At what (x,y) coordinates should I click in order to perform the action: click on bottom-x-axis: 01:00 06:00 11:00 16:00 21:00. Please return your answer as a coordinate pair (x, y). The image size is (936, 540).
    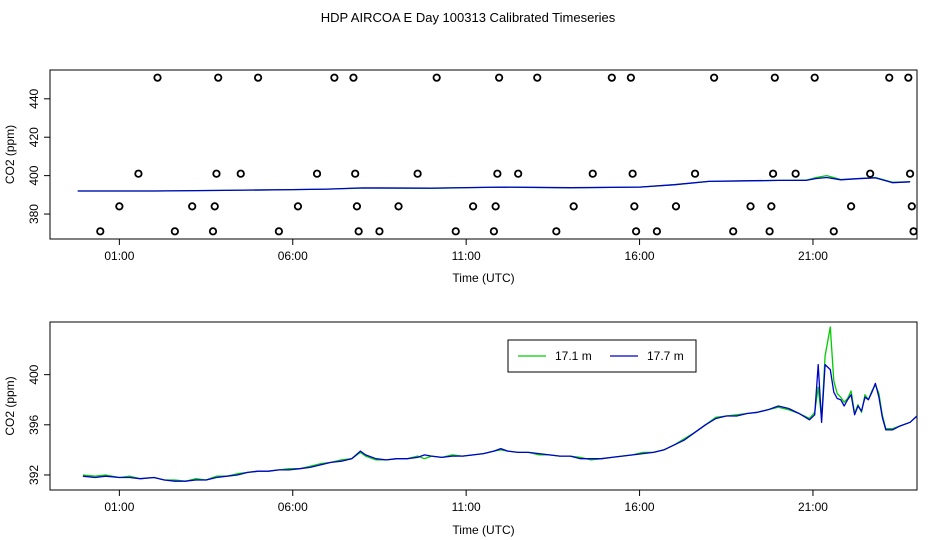
    Looking at the image, I should click on (466, 501).